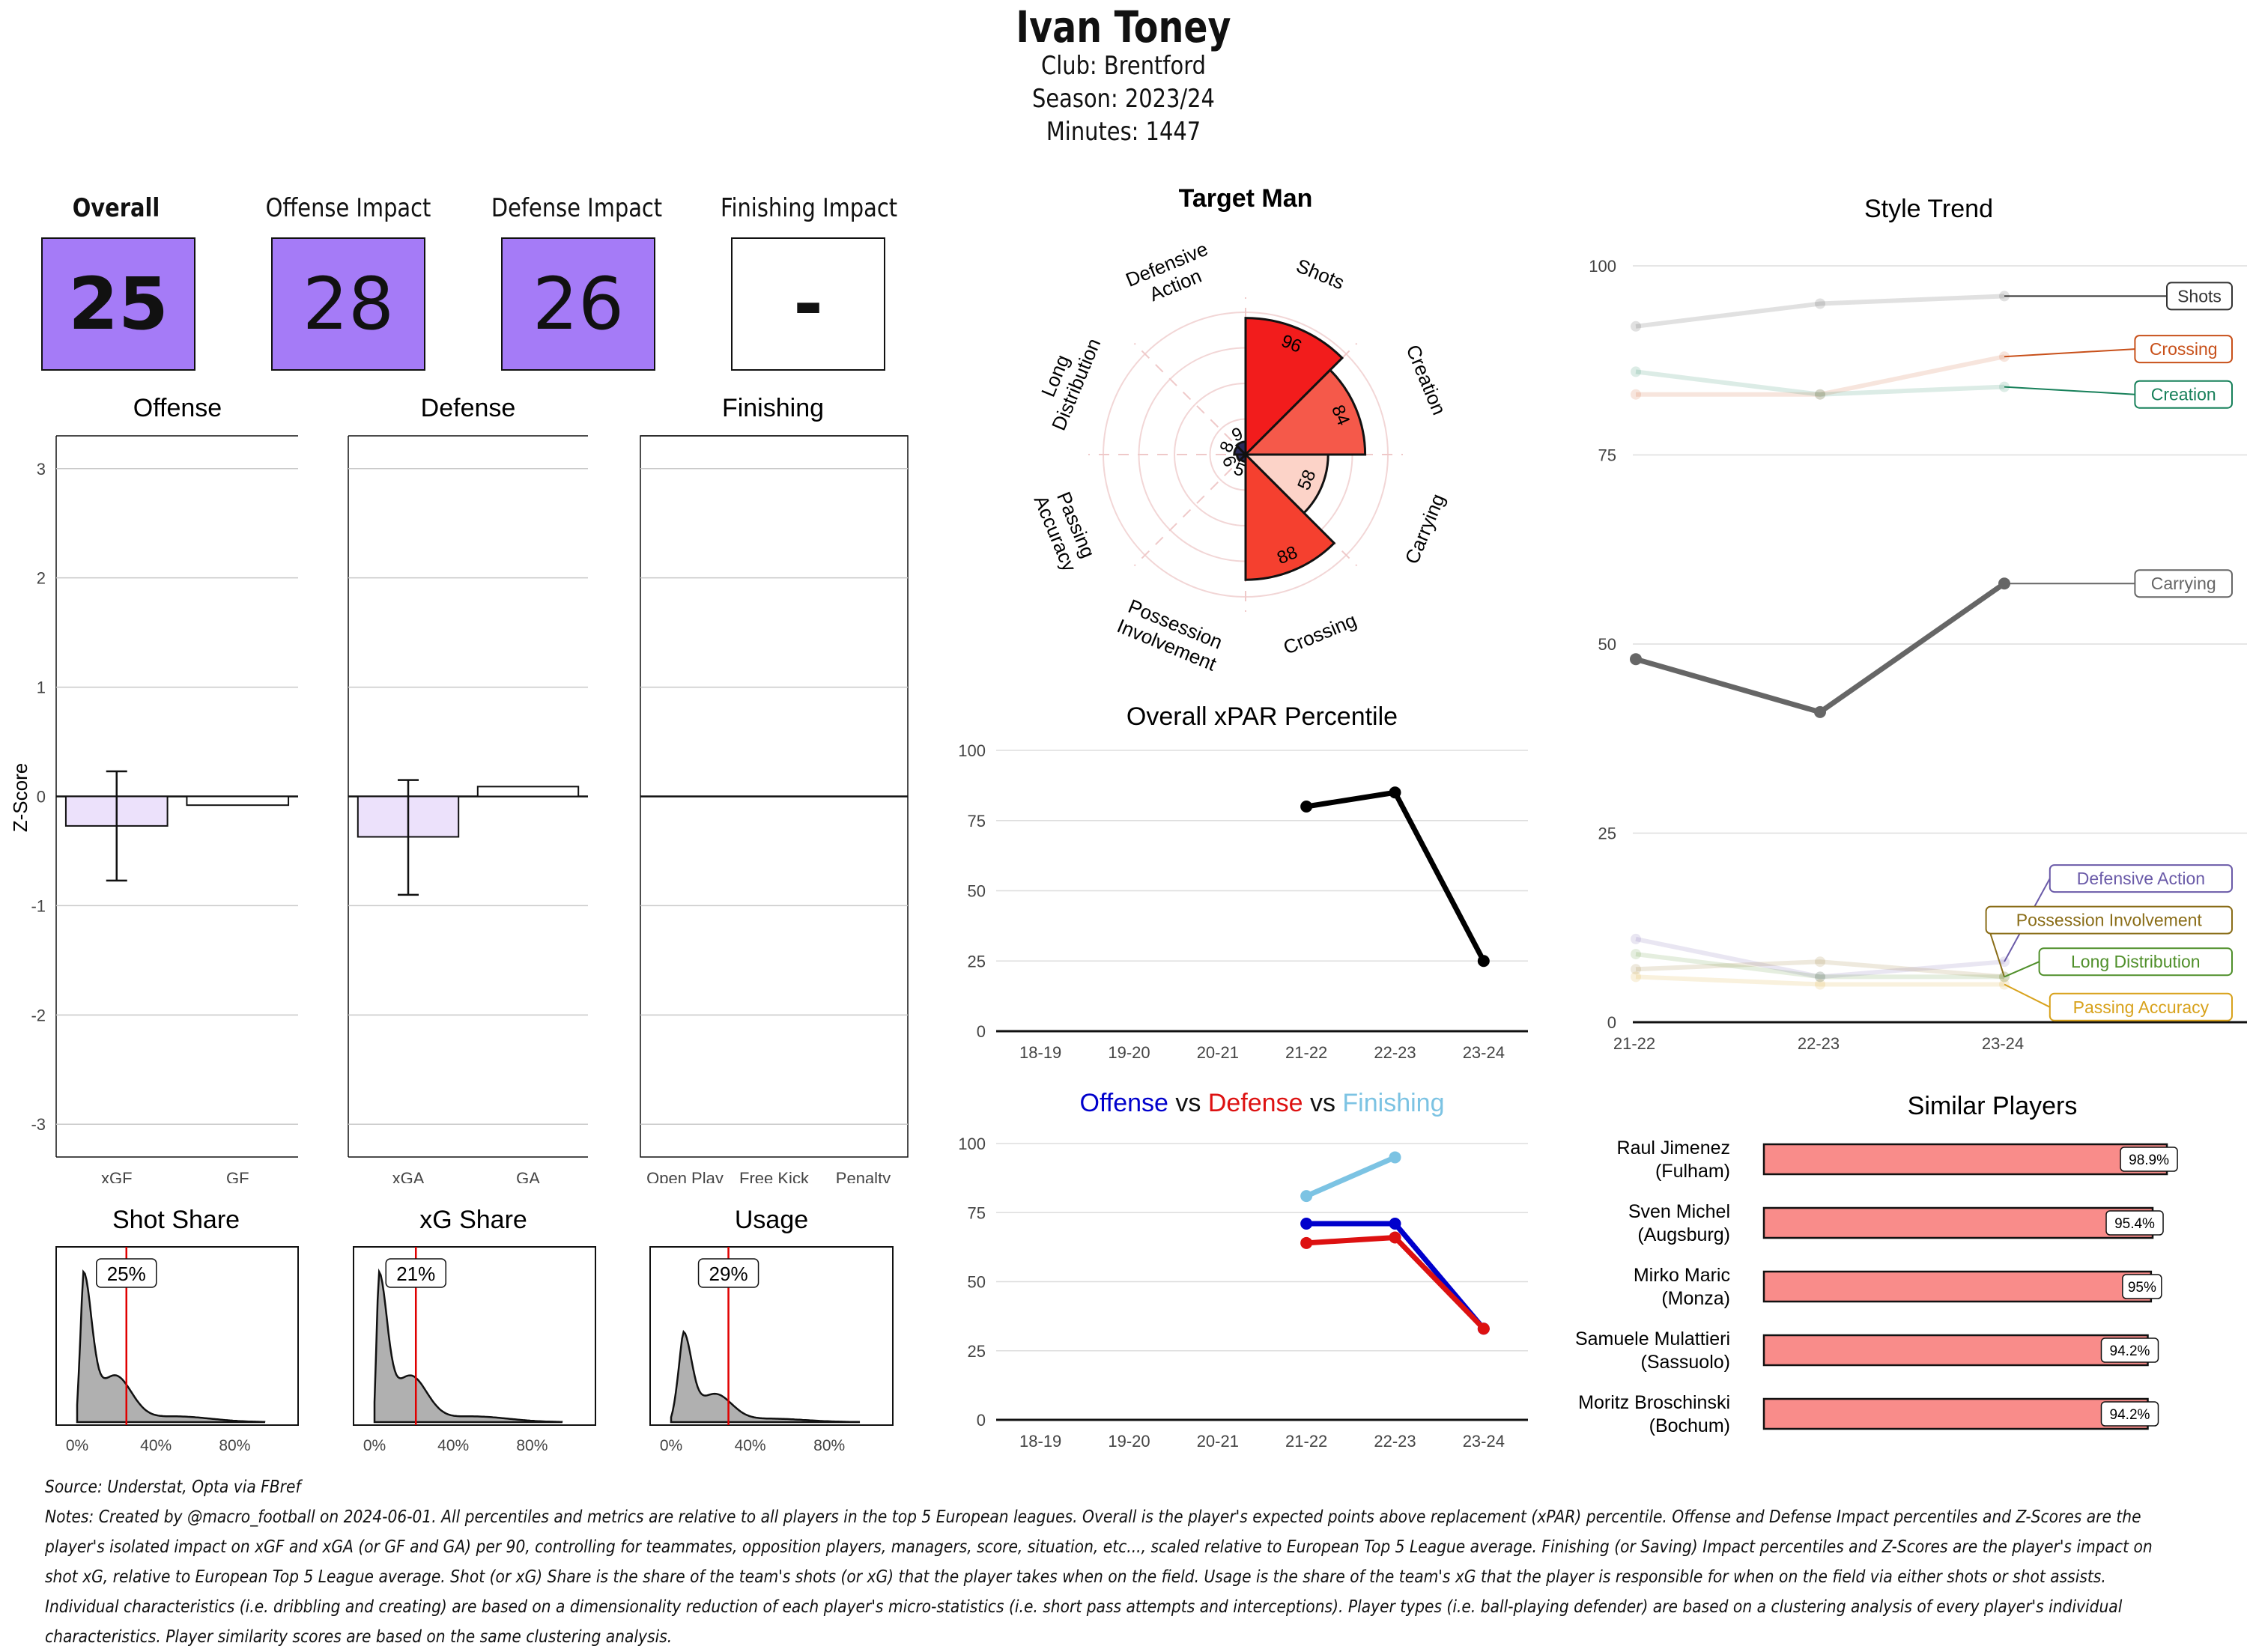 The height and width of the screenshot is (1652, 2247). I want to click on series-line, so click(1396, 875).